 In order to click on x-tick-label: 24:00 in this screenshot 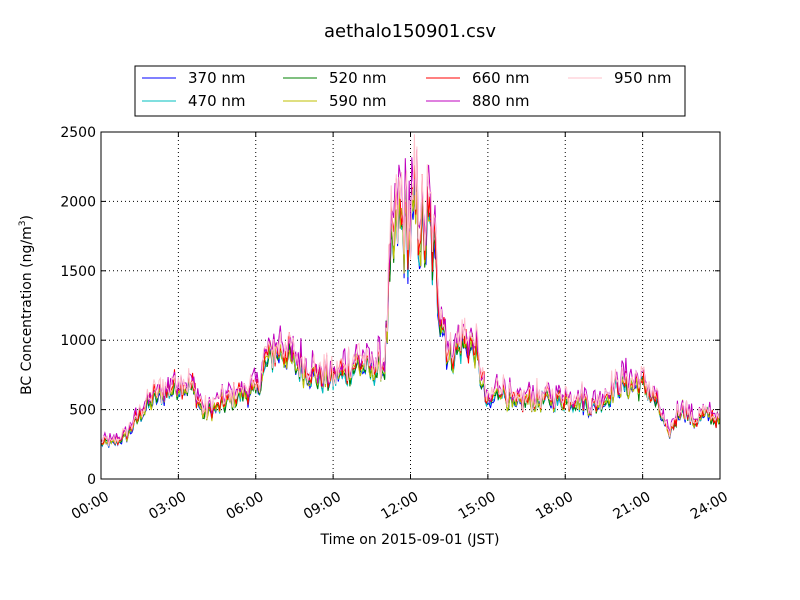, I will do `click(709, 506)`.